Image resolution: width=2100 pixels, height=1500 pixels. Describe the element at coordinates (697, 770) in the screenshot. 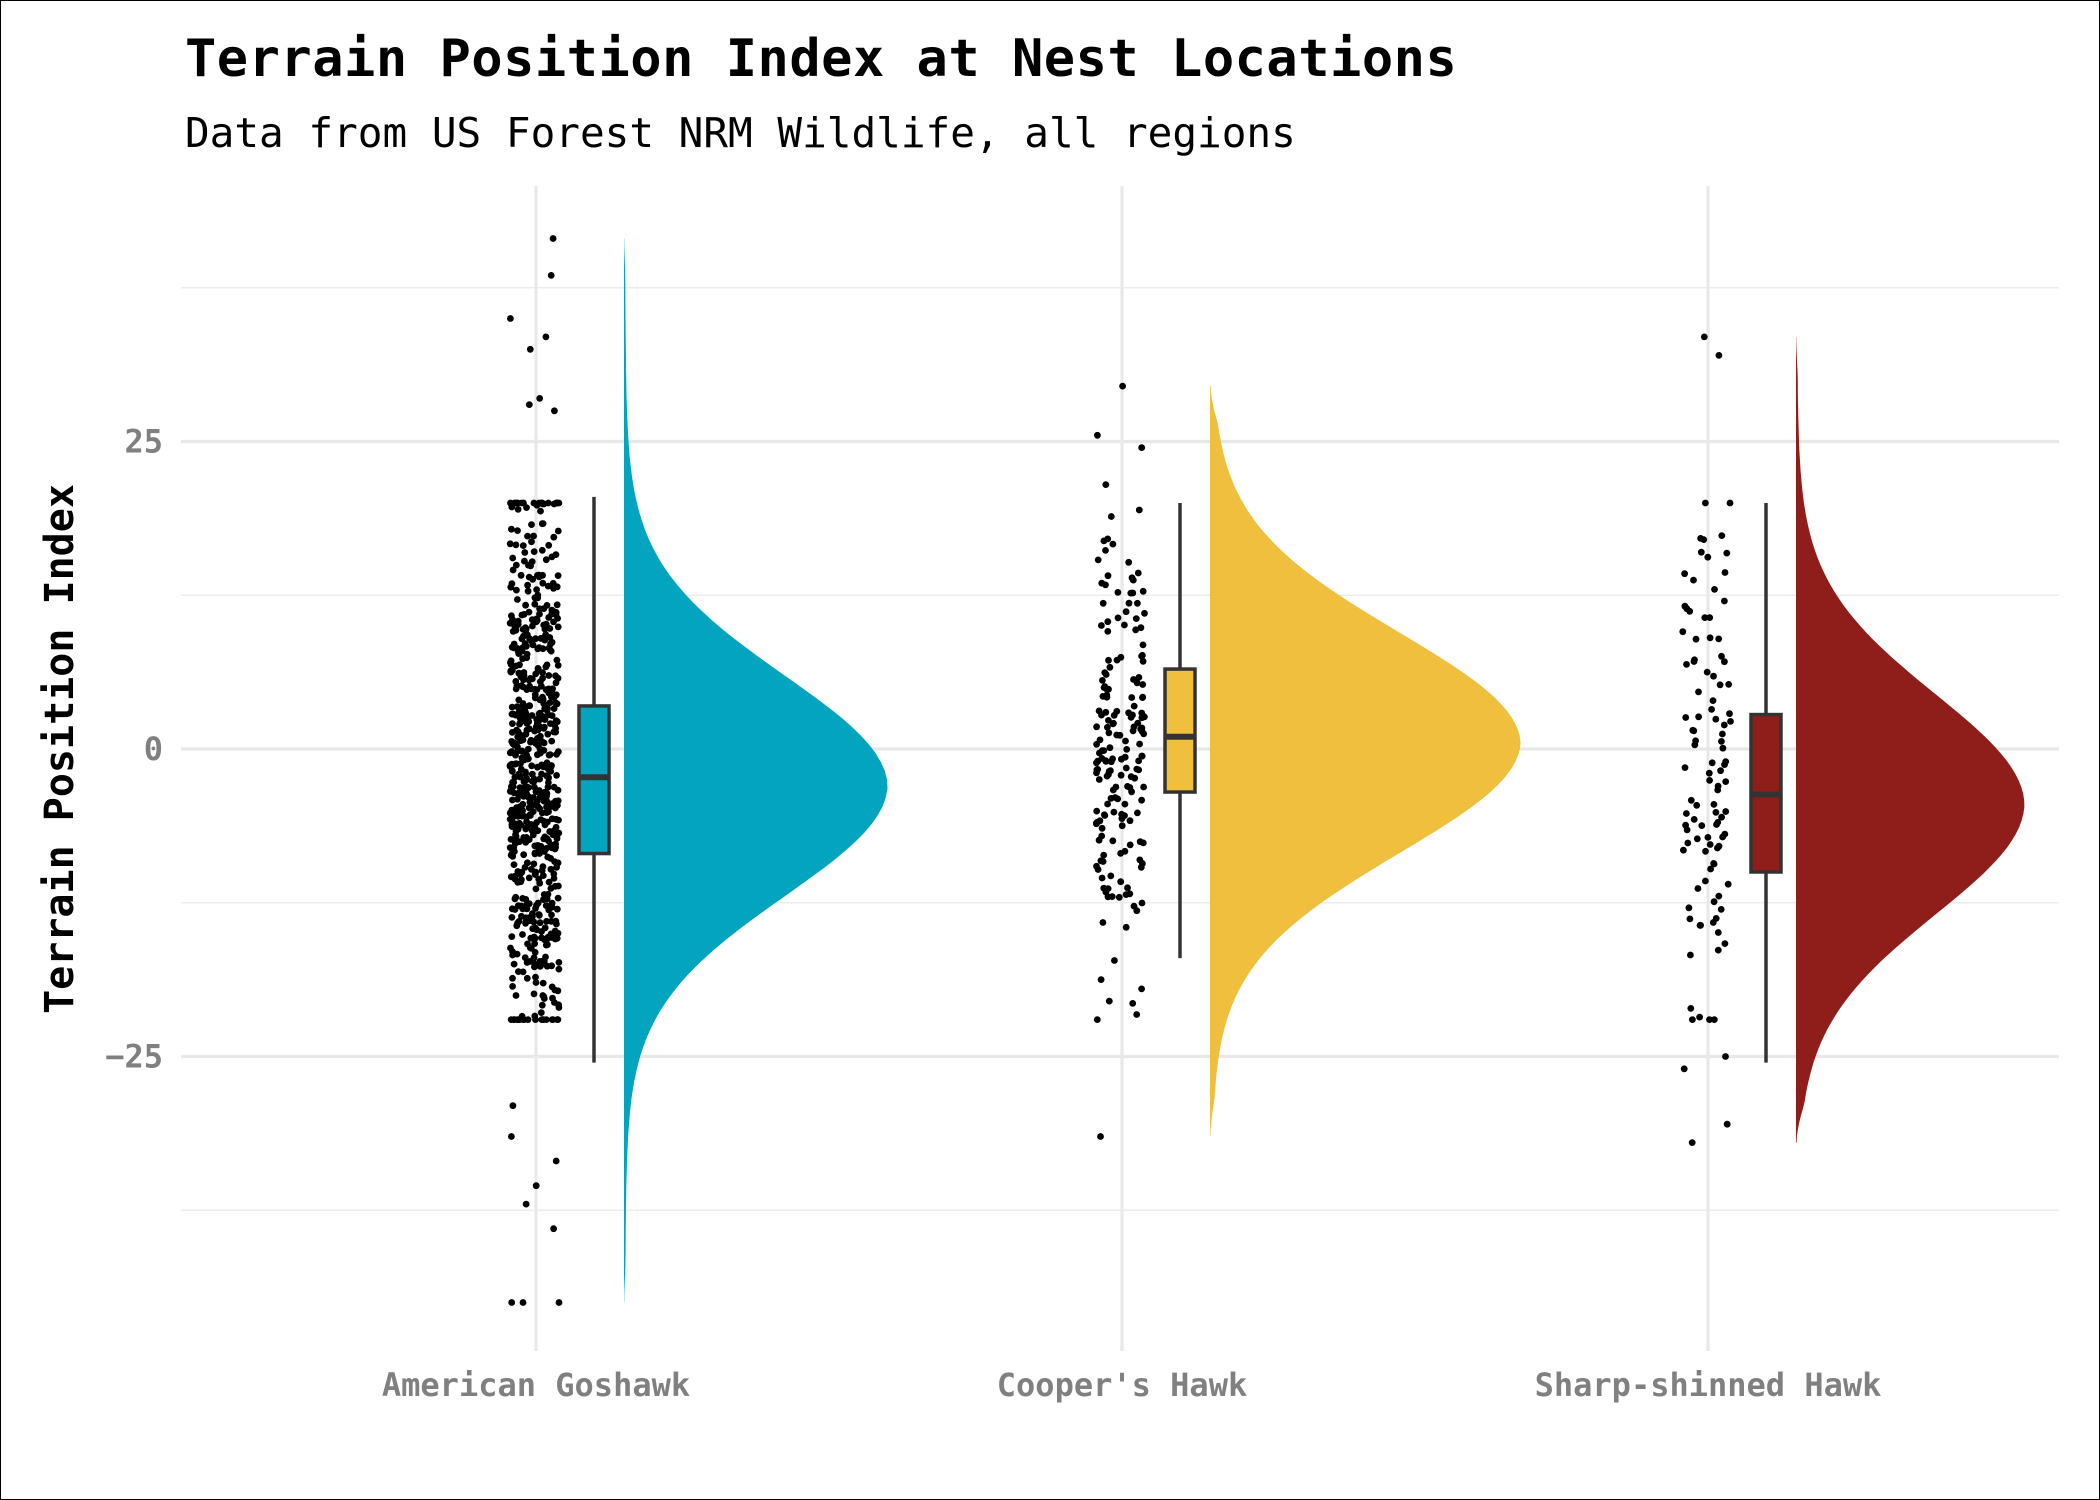

I see `raincloud-group` at that location.